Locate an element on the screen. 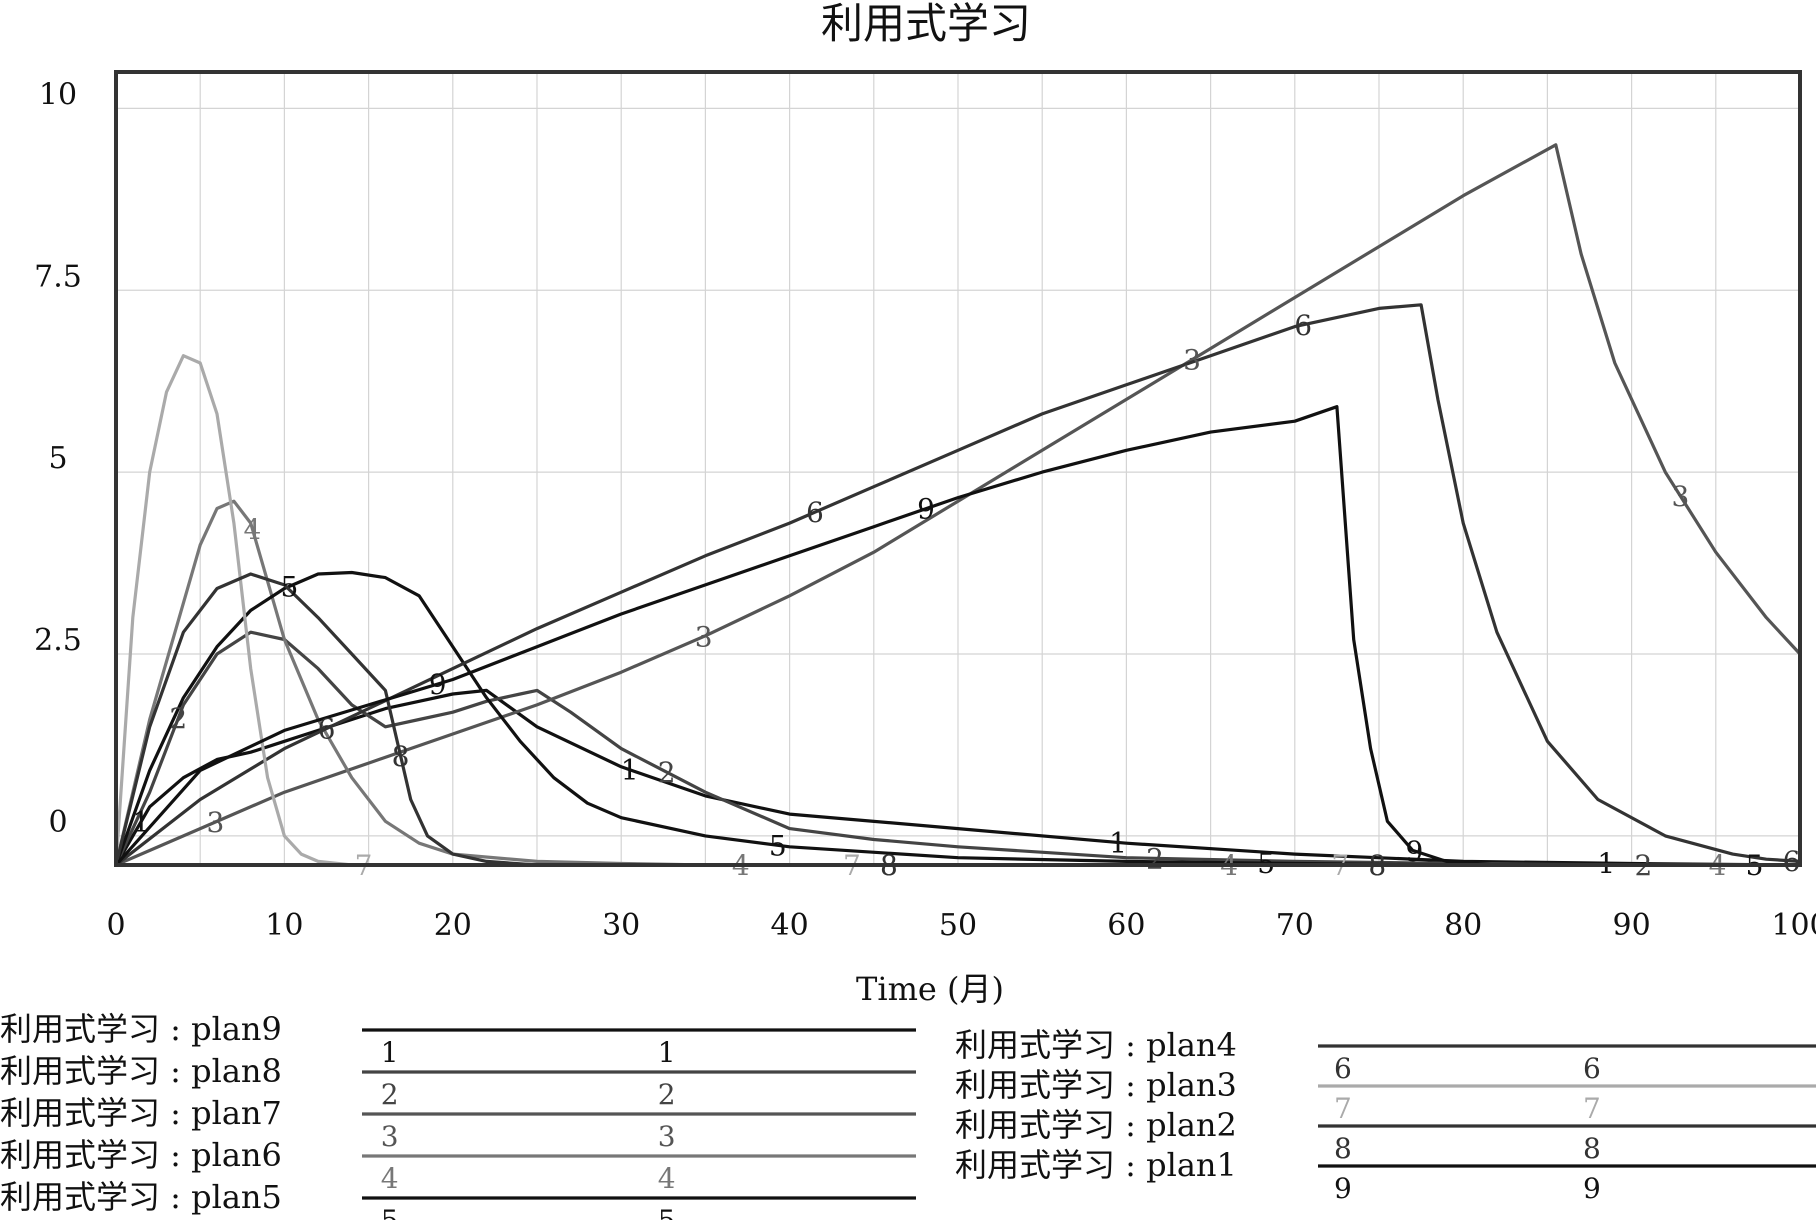 The height and width of the screenshot is (1220, 1816). y-tick-label: 5 is located at coordinates (57, 458).